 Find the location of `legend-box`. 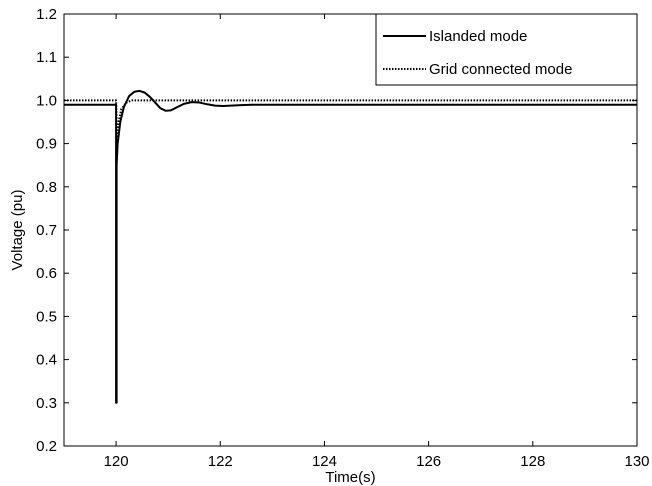

legend-box is located at coordinates (506, 49).